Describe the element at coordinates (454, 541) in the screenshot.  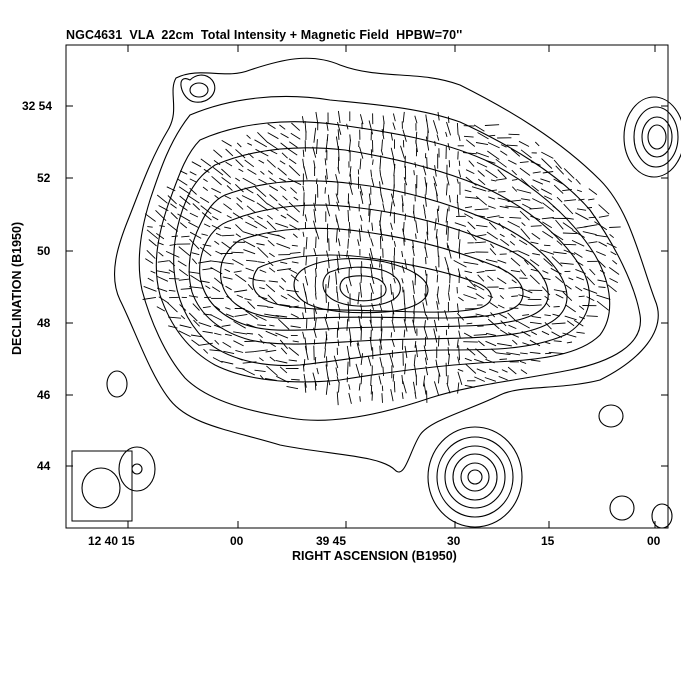
I see `x-tick-label: 30` at that location.